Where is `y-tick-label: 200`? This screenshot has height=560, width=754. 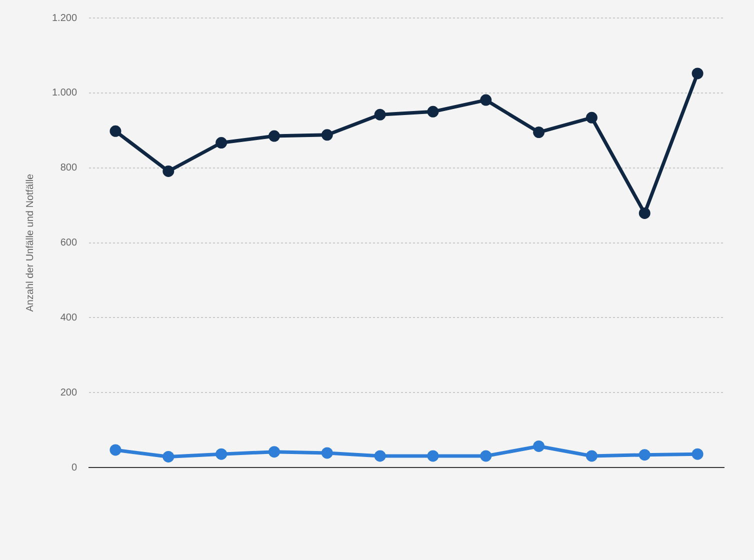
y-tick-label: 200 is located at coordinates (69, 392).